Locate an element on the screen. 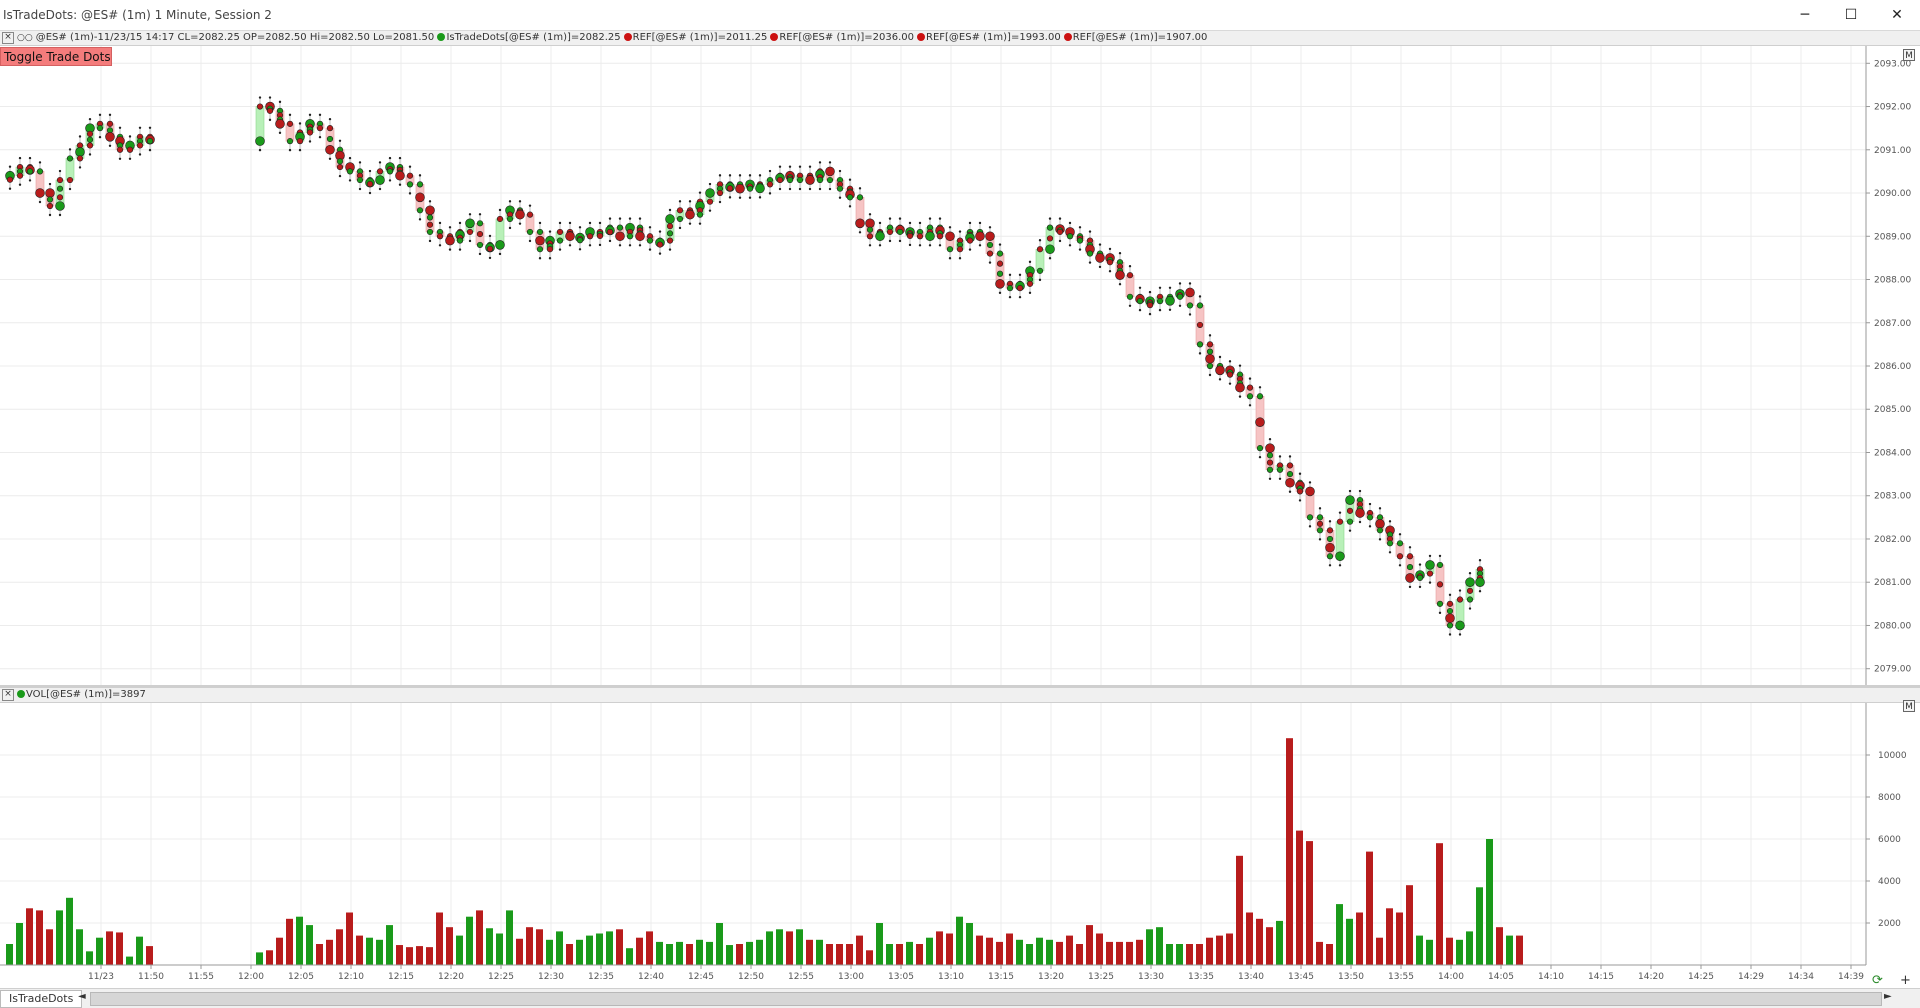 Image resolution: width=1920 pixels, height=1008 pixels. pane-divider is located at coordinates (960, 686).